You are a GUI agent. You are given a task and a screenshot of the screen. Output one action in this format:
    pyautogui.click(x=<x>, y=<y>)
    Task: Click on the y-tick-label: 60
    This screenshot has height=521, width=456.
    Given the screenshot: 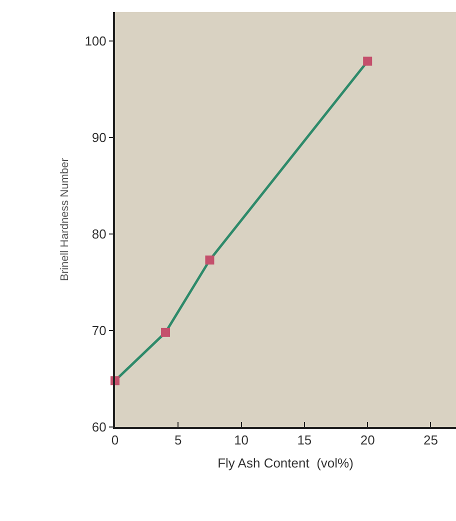 What is the action you would take?
    pyautogui.click(x=99, y=427)
    